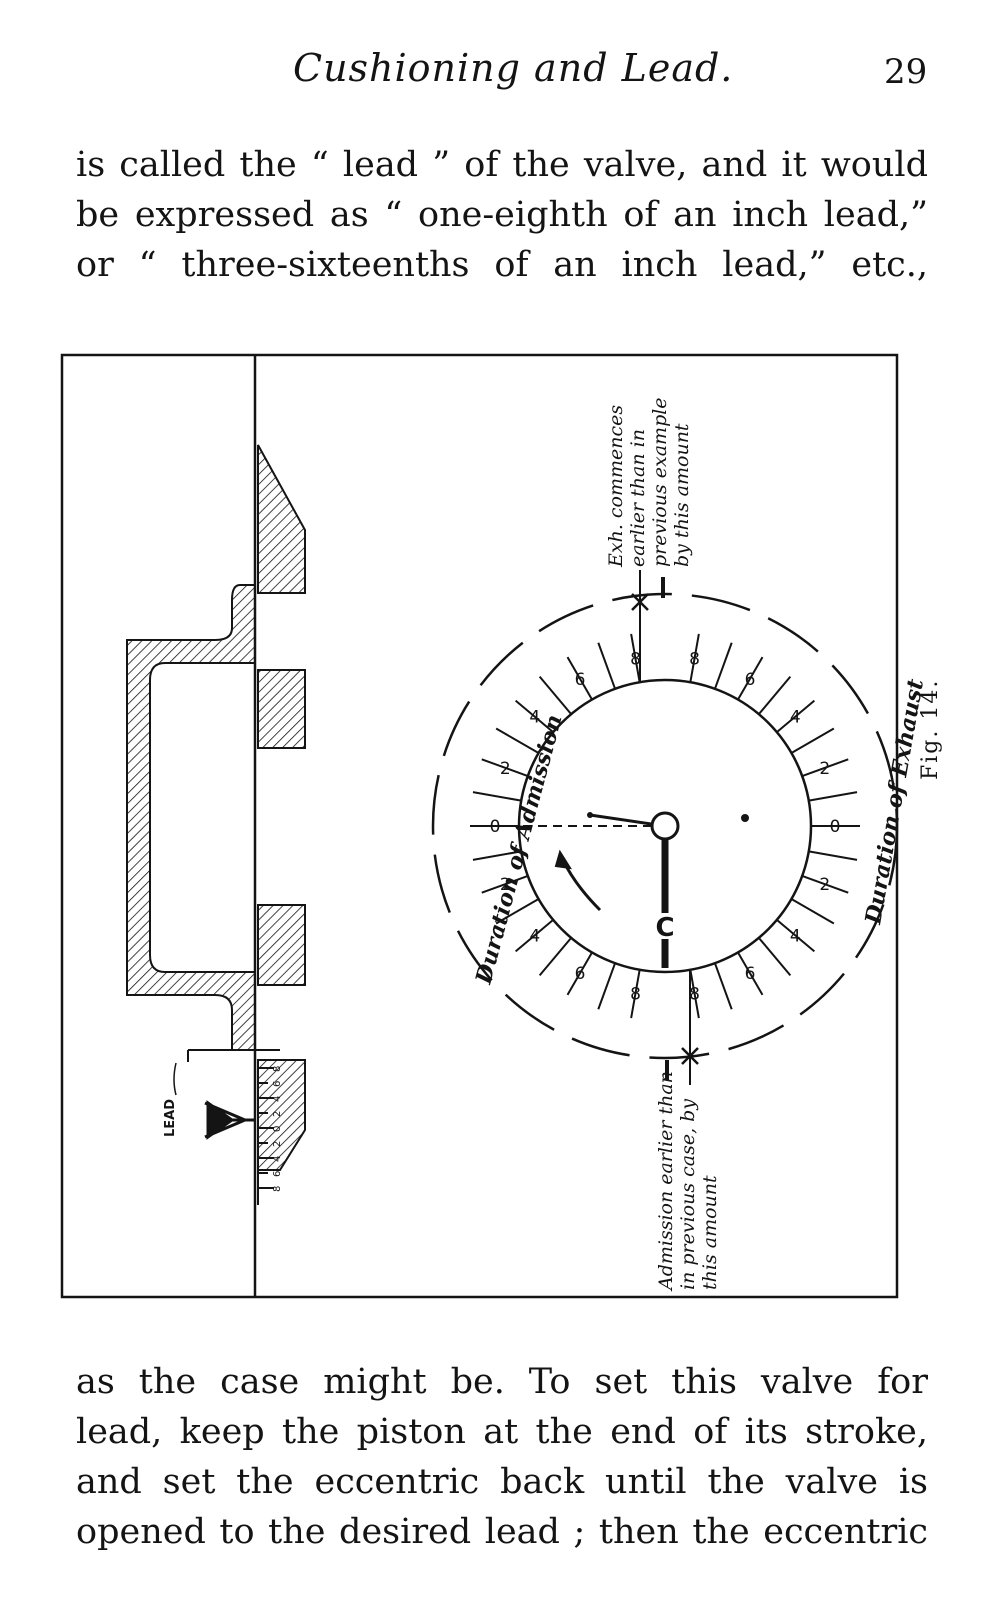 The height and width of the screenshot is (1609, 1000). Describe the element at coordinates (906, 72) in the screenshot. I see `page-number: 29` at that location.